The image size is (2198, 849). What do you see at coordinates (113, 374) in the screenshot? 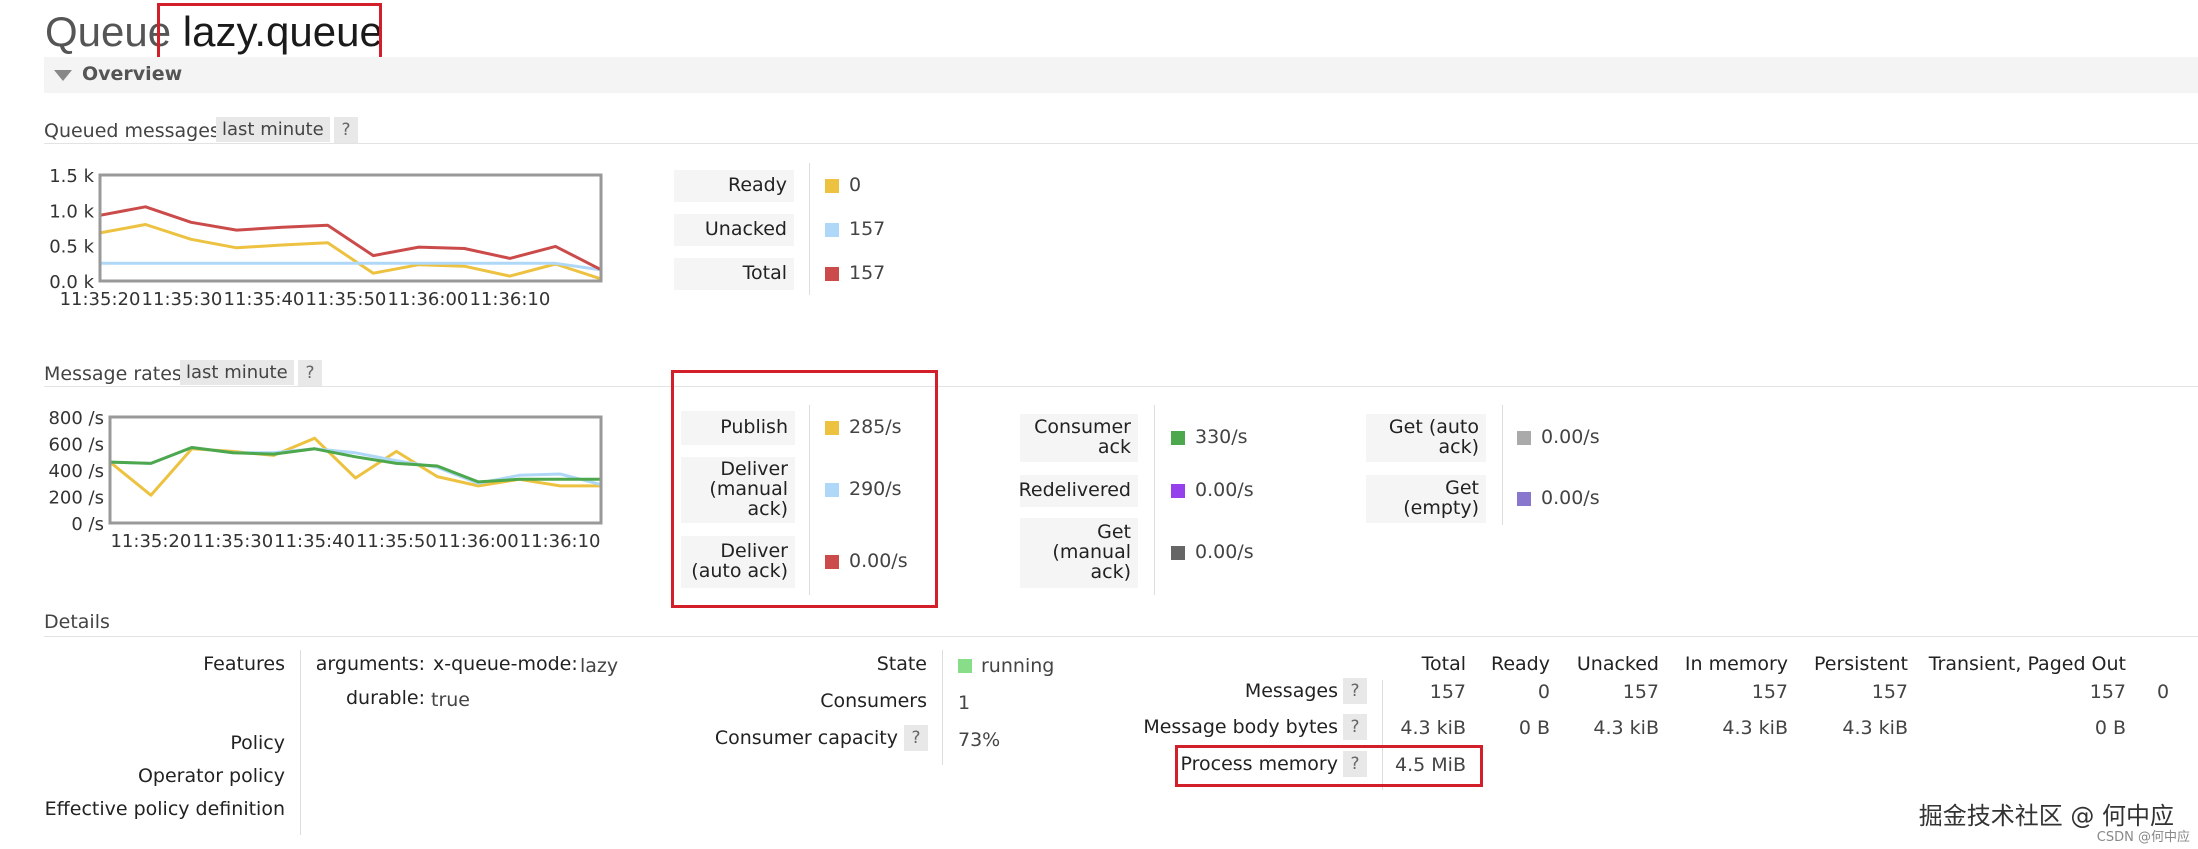
I see `message-rates-label: Message rates` at bounding box center [113, 374].